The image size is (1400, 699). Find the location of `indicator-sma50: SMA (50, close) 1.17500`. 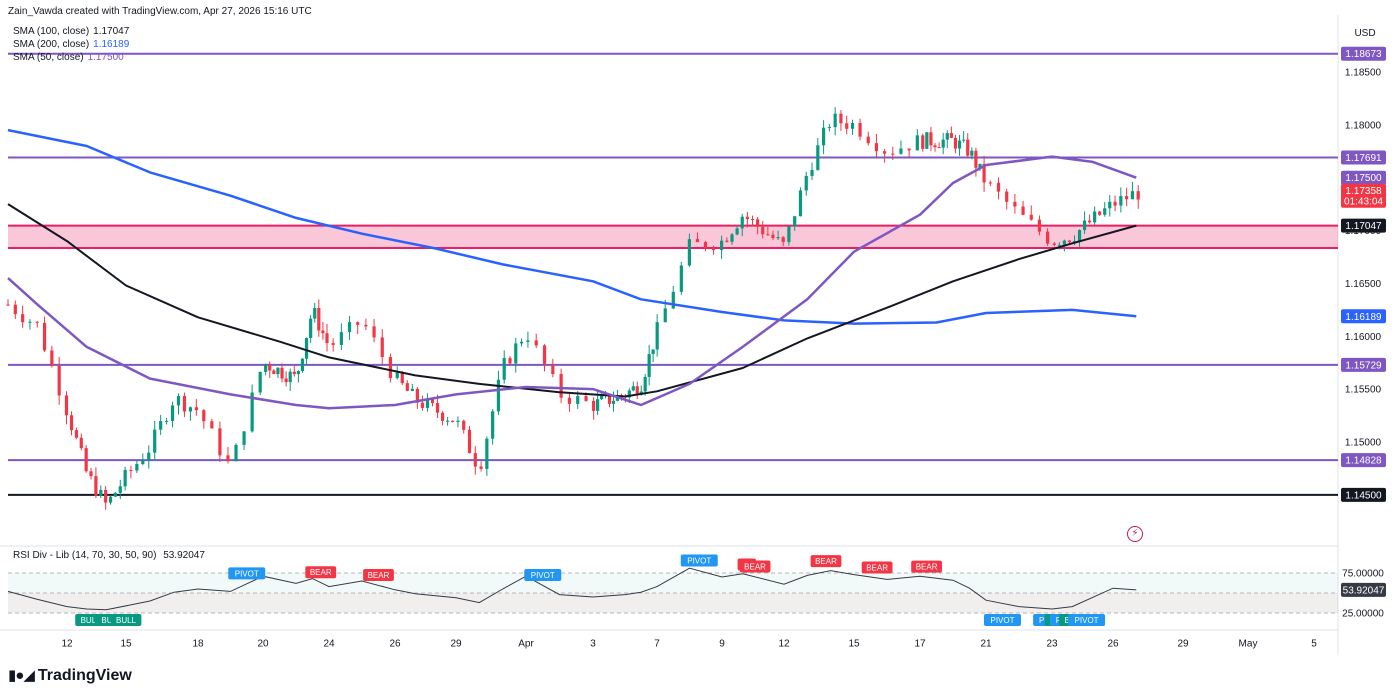

indicator-sma50: SMA (50, close) 1.17500 is located at coordinates (68, 57).